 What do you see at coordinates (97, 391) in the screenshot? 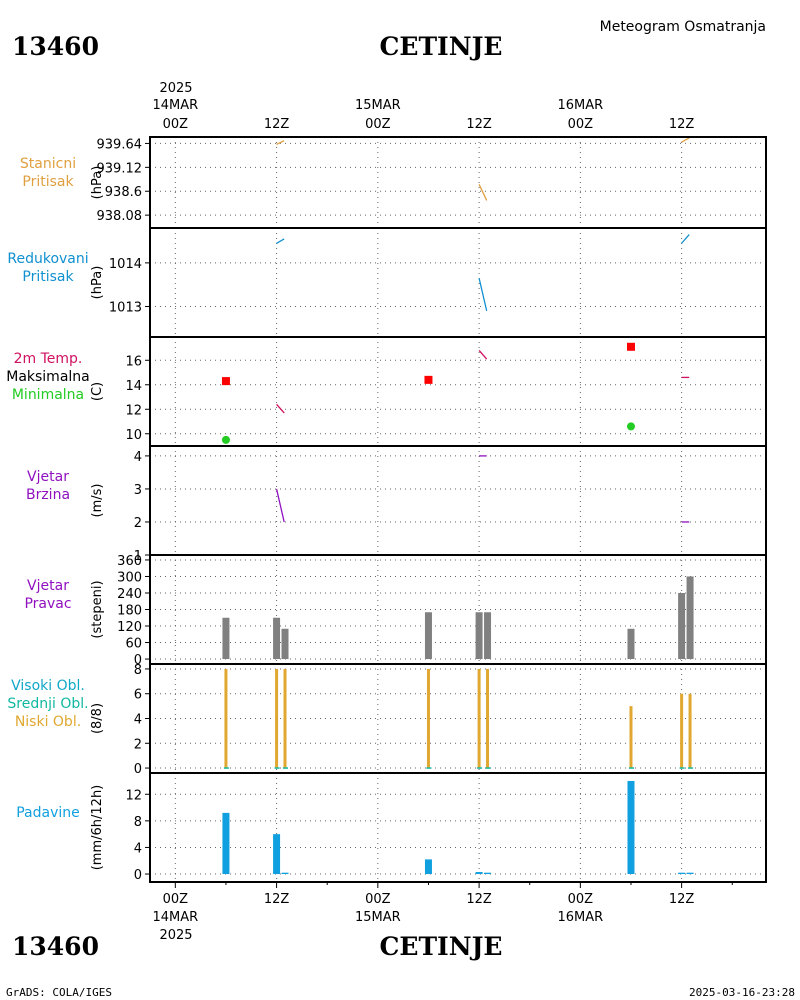
I see `y-axis-label: (C)` at bounding box center [97, 391].